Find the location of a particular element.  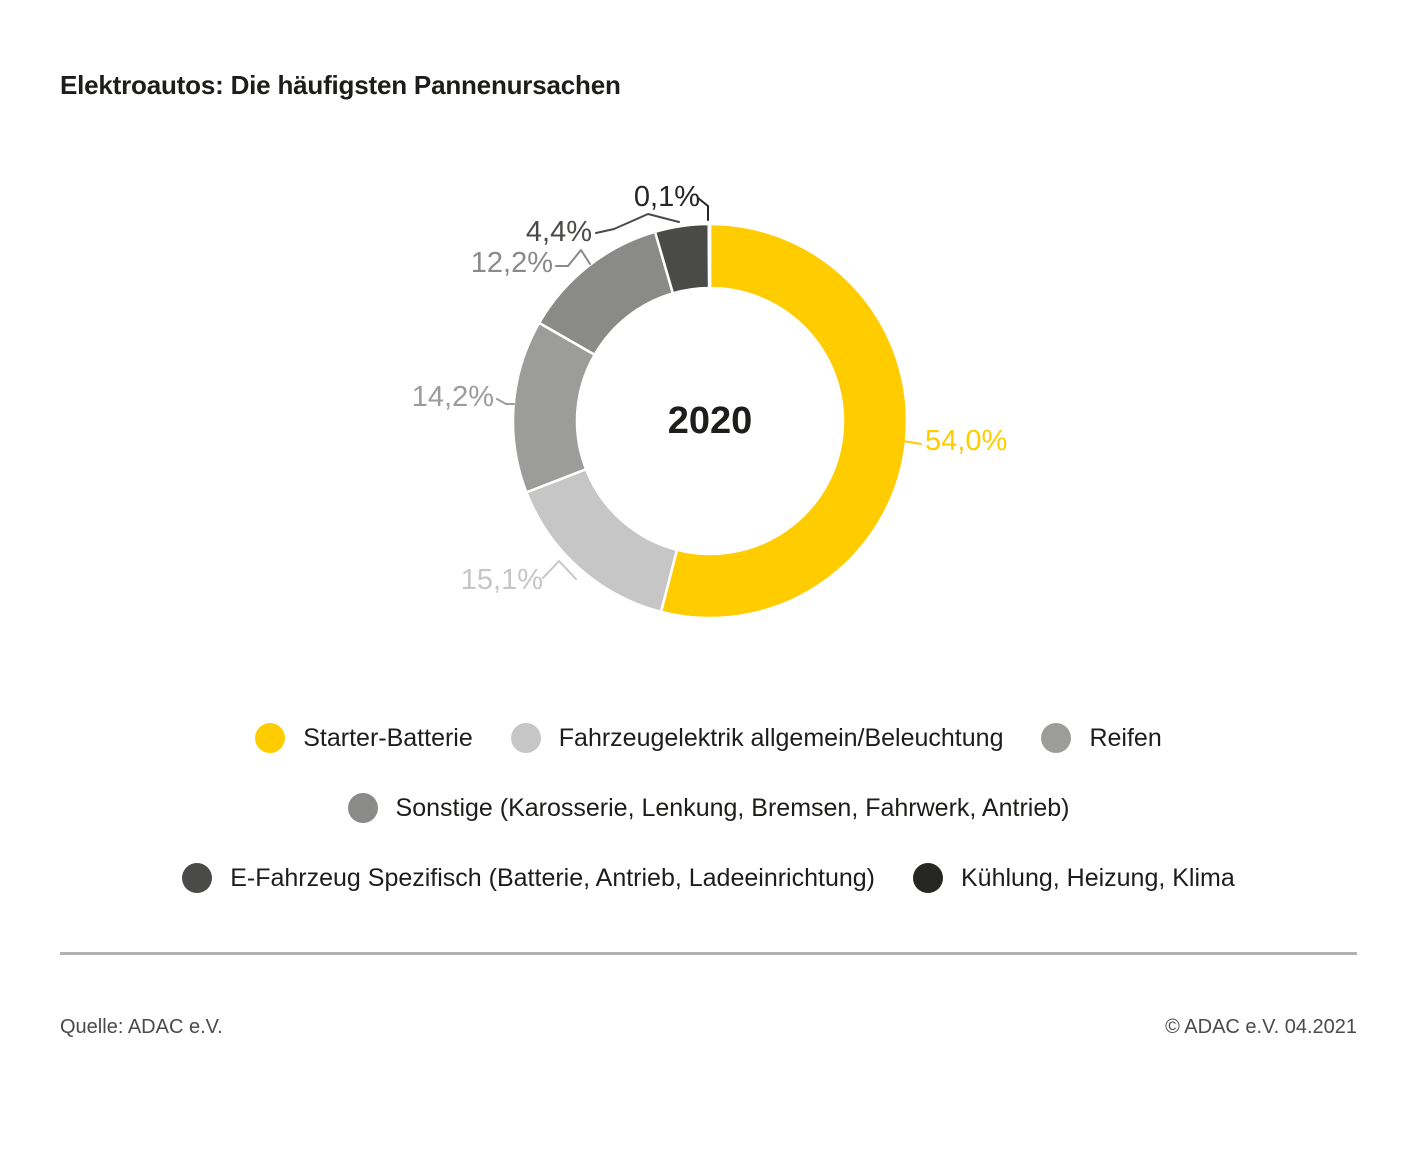

legend-label-kuehlung: Kühlung, Heizung, Klima is located at coordinates (1098, 877).